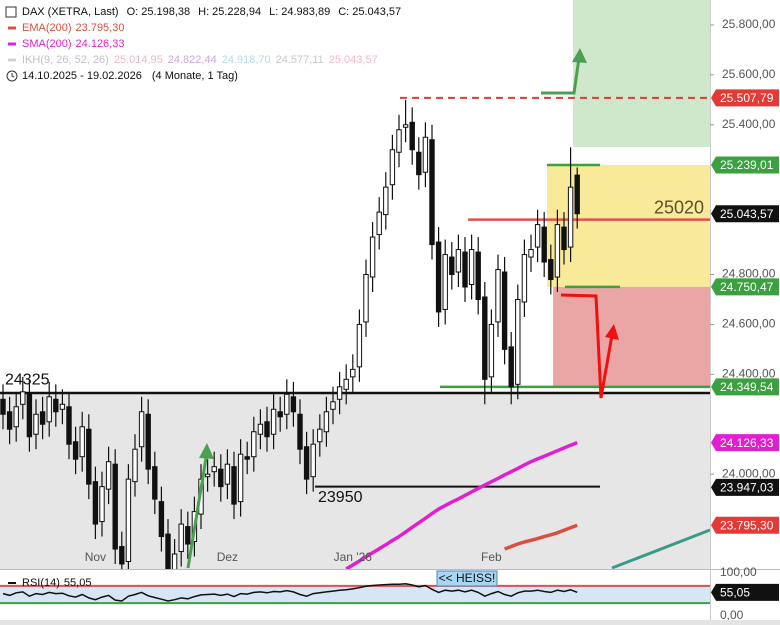 This screenshot has width=780, height=625. What do you see at coordinates (747, 443) in the screenshot?
I see `price-tag-label: 24.126,33` at bounding box center [747, 443].